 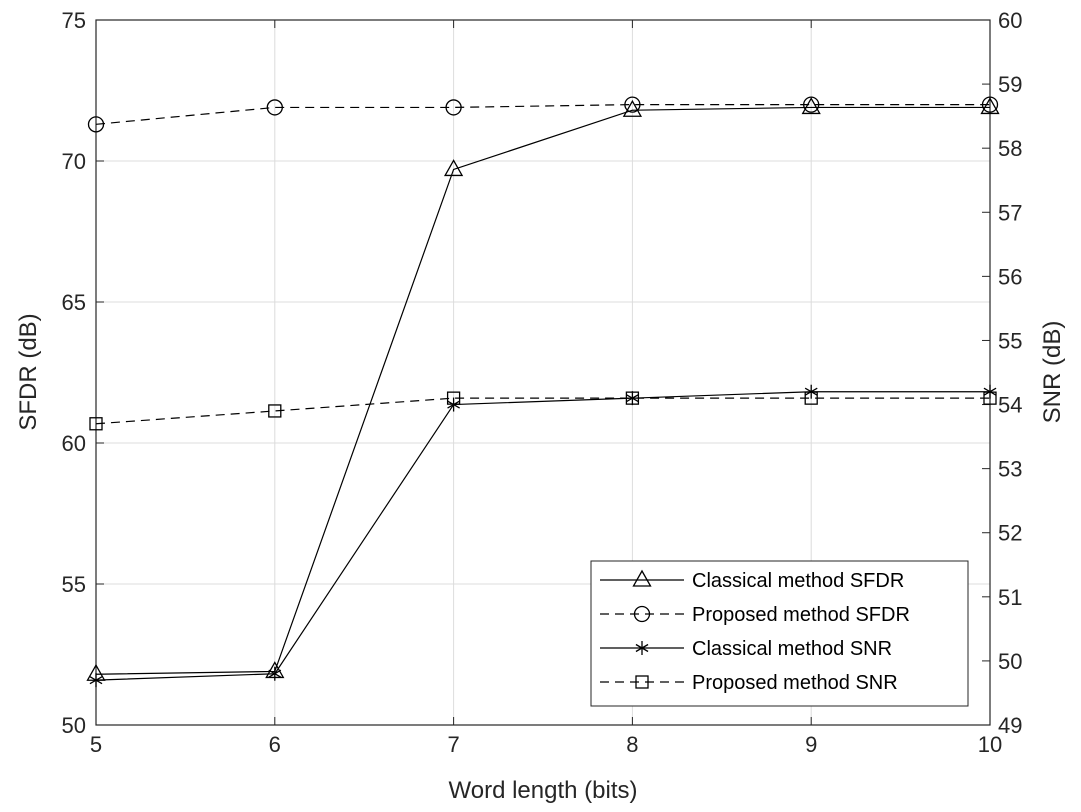 What do you see at coordinates (798, 581) in the screenshot?
I see `legend-label: Classical method SFDR` at bounding box center [798, 581].